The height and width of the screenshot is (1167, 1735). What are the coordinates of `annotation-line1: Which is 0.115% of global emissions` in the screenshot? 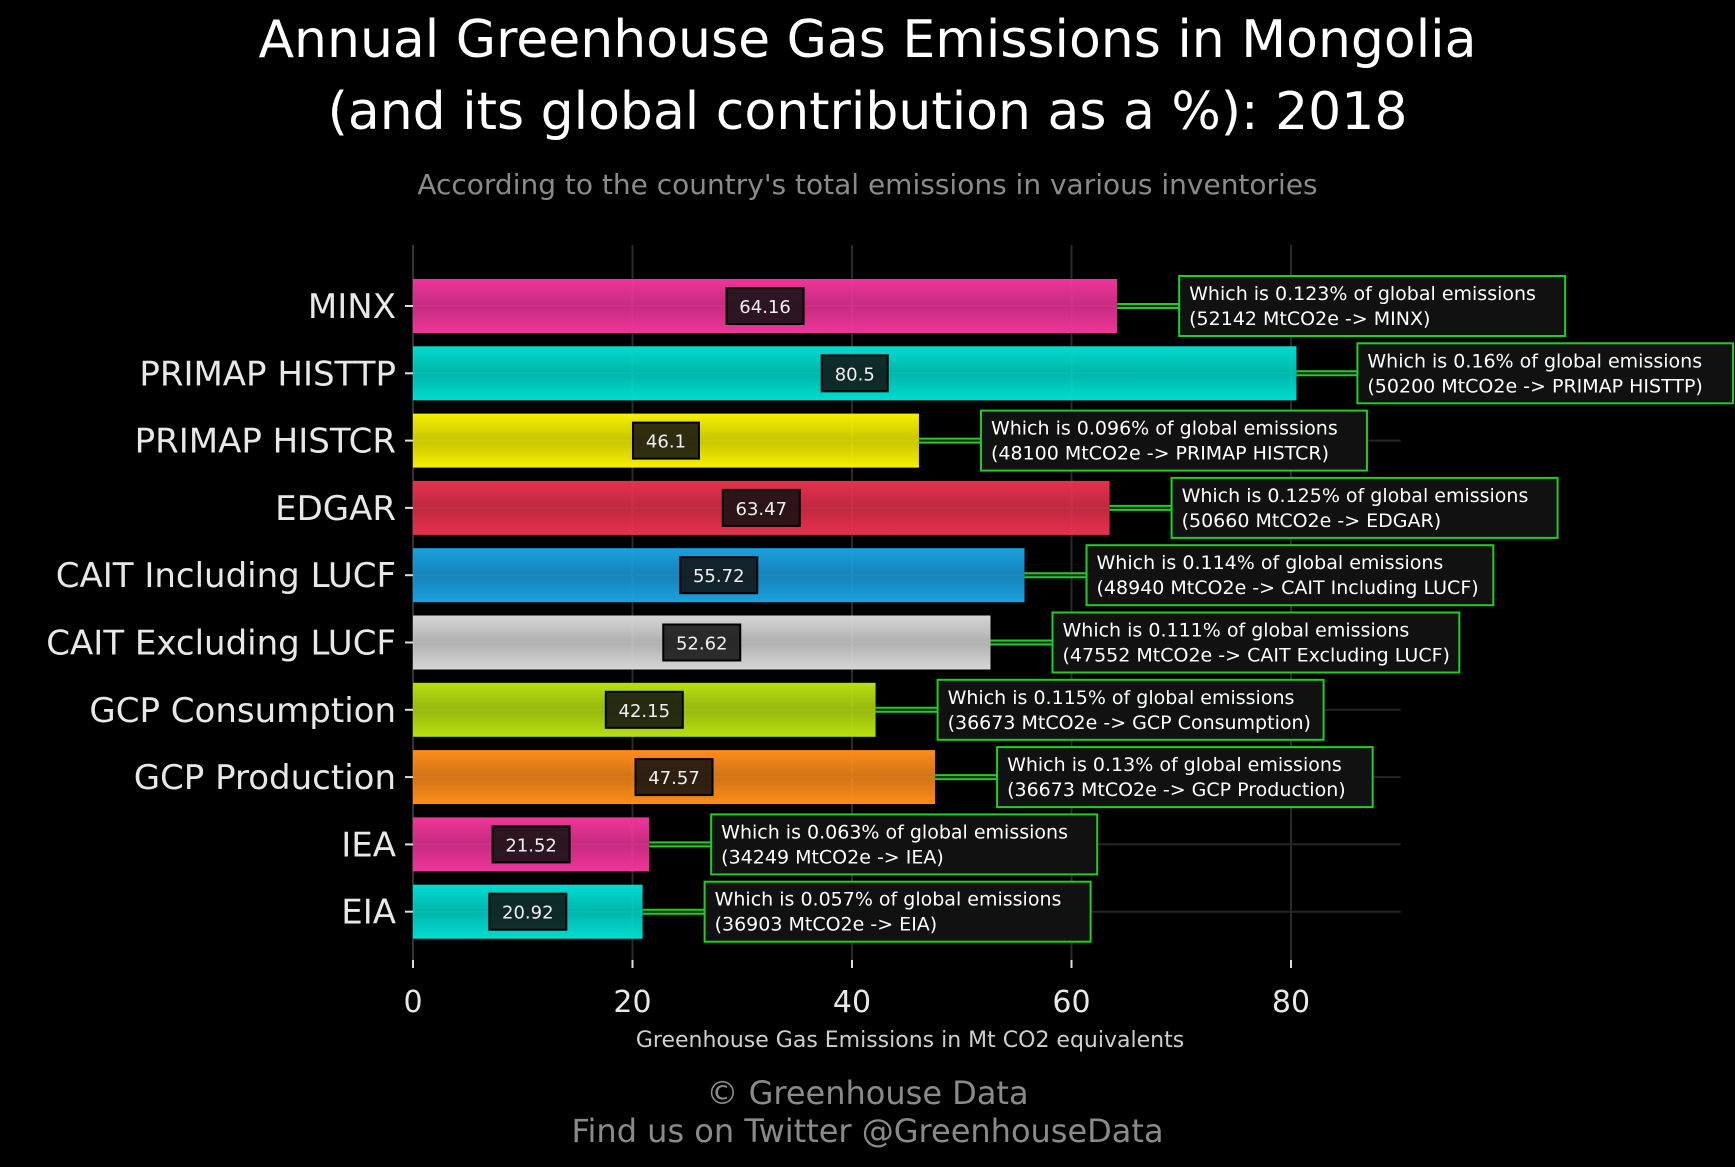 It's located at (1121, 698).